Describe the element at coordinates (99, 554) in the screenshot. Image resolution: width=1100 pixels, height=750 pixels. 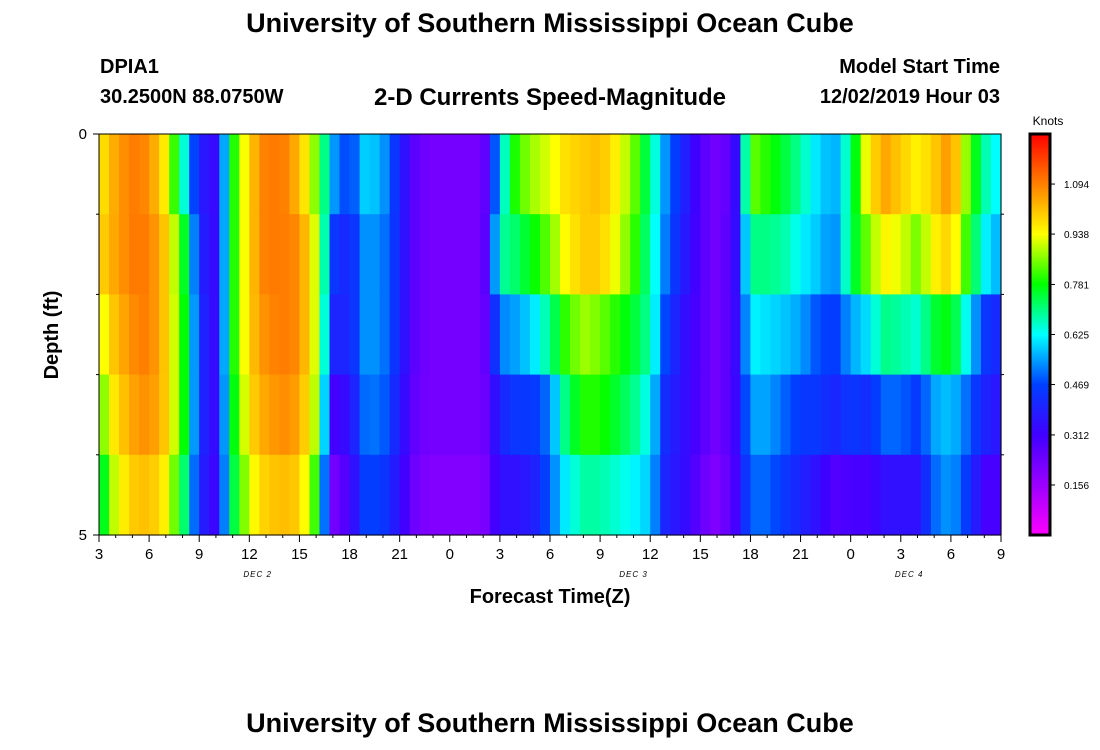
I see `x-tick-label: 3` at that location.